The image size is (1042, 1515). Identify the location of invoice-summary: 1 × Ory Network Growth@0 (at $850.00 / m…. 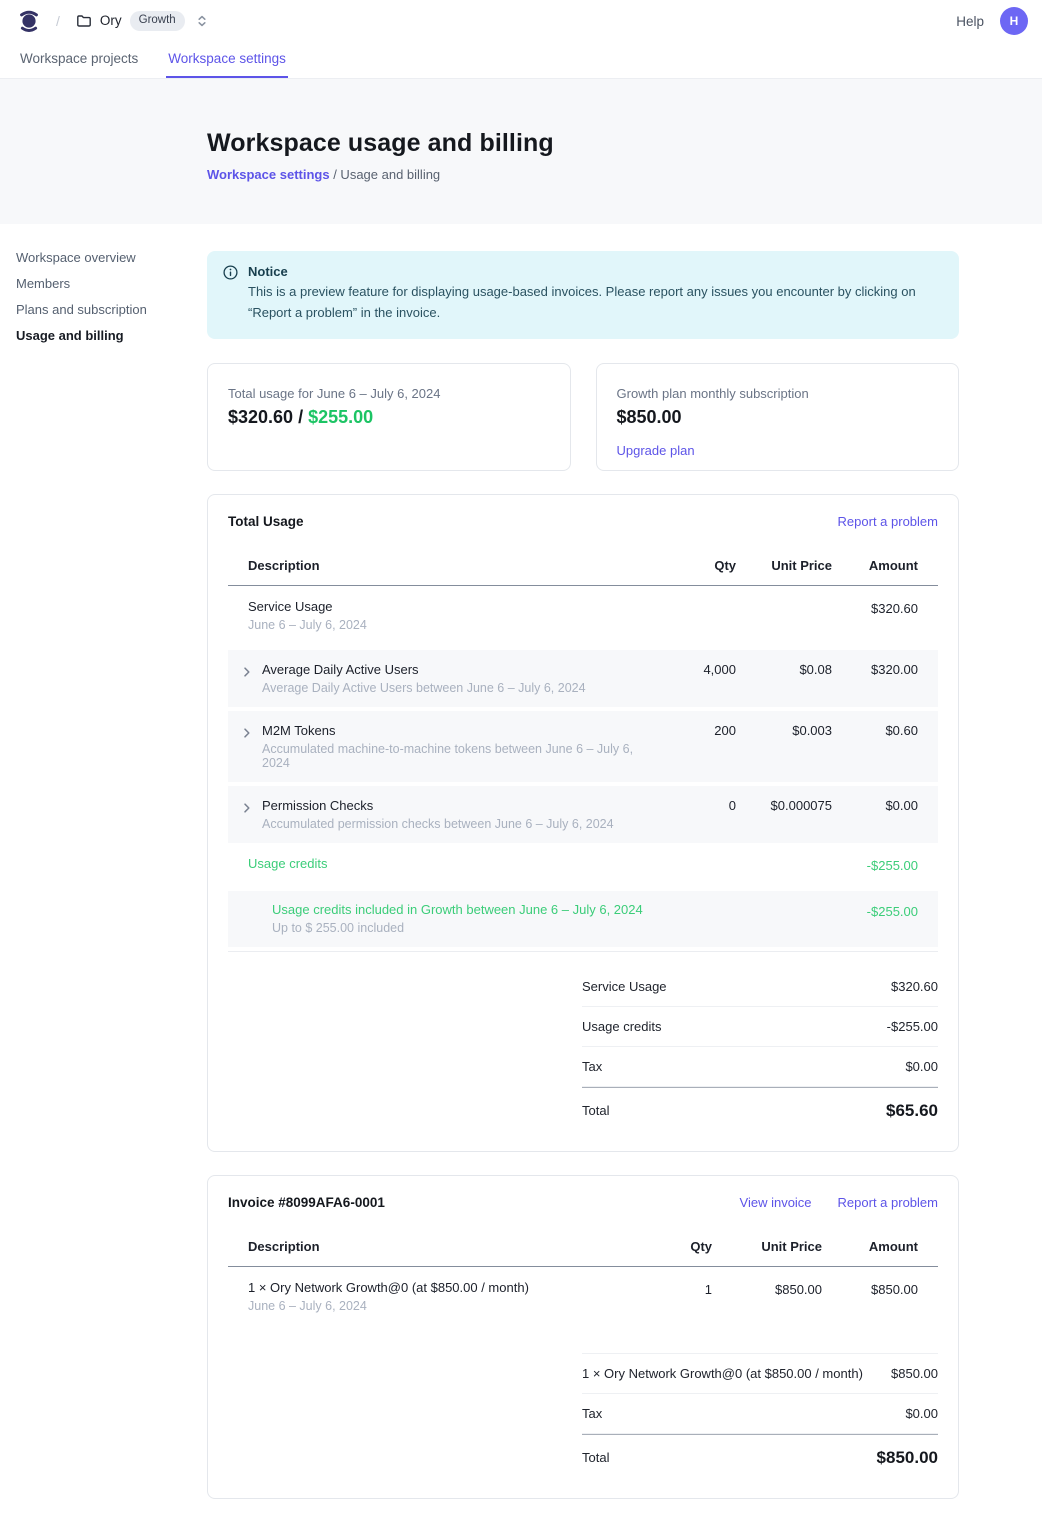
(760, 1412).